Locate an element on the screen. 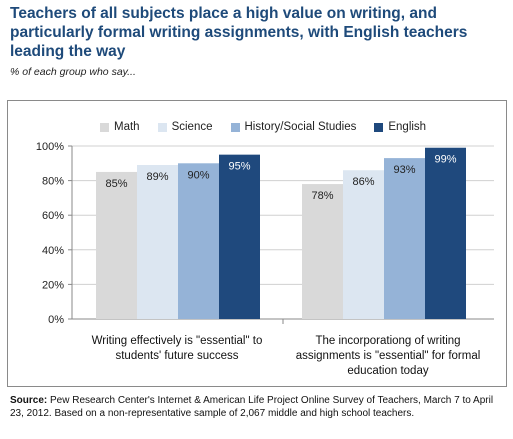 The width and height of the screenshot is (513, 439). data-label: 95% is located at coordinates (239, 167).